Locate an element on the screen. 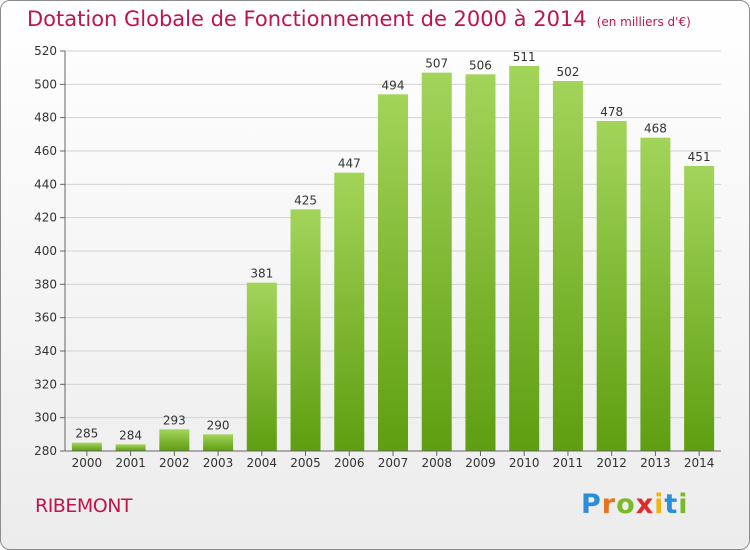  bar-value-label: 468 is located at coordinates (655, 129).